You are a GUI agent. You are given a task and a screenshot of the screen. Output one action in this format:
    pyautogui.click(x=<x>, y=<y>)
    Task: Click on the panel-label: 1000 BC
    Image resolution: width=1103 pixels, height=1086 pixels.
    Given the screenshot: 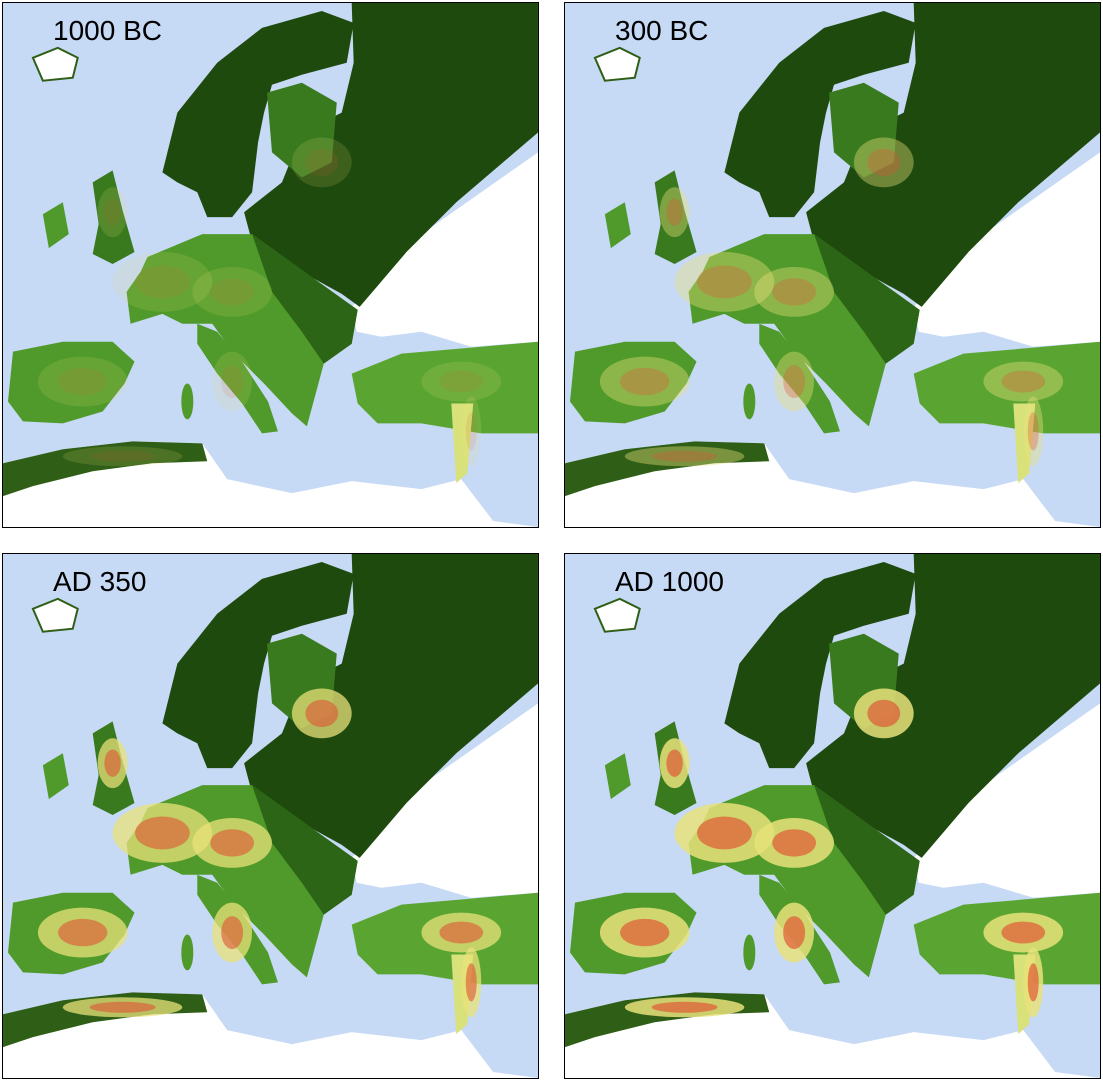 What is the action you would take?
    pyautogui.click(x=107, y=30)
    